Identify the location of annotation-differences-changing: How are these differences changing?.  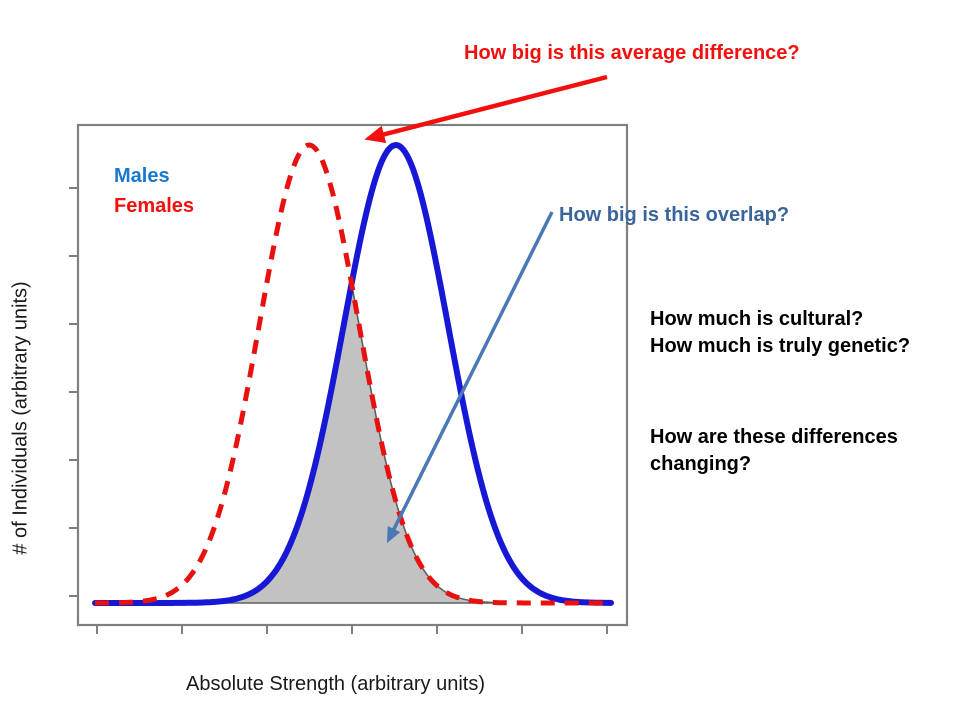
(774, 450).